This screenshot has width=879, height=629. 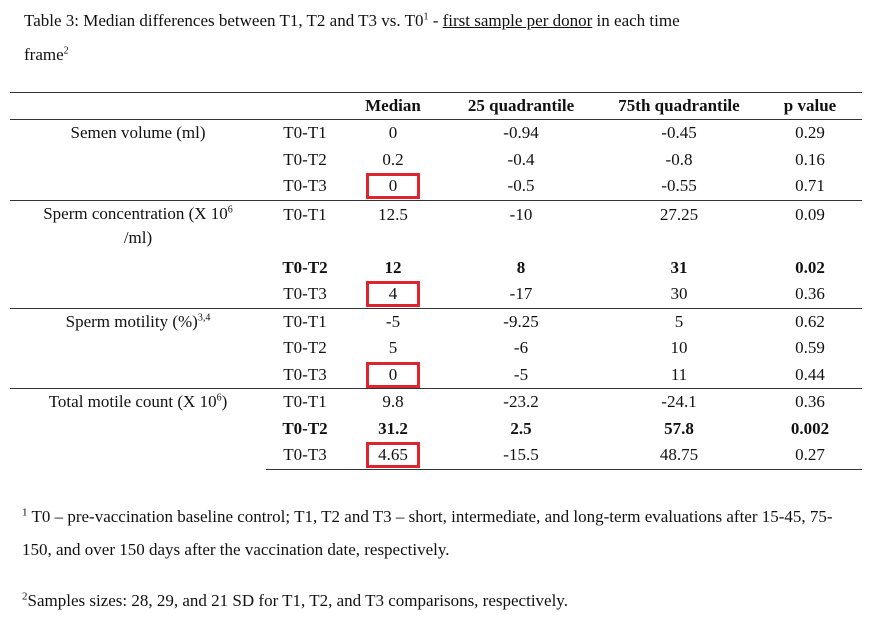 I want to click on p-value-cell: 0.62, so click(x=810, y=321).